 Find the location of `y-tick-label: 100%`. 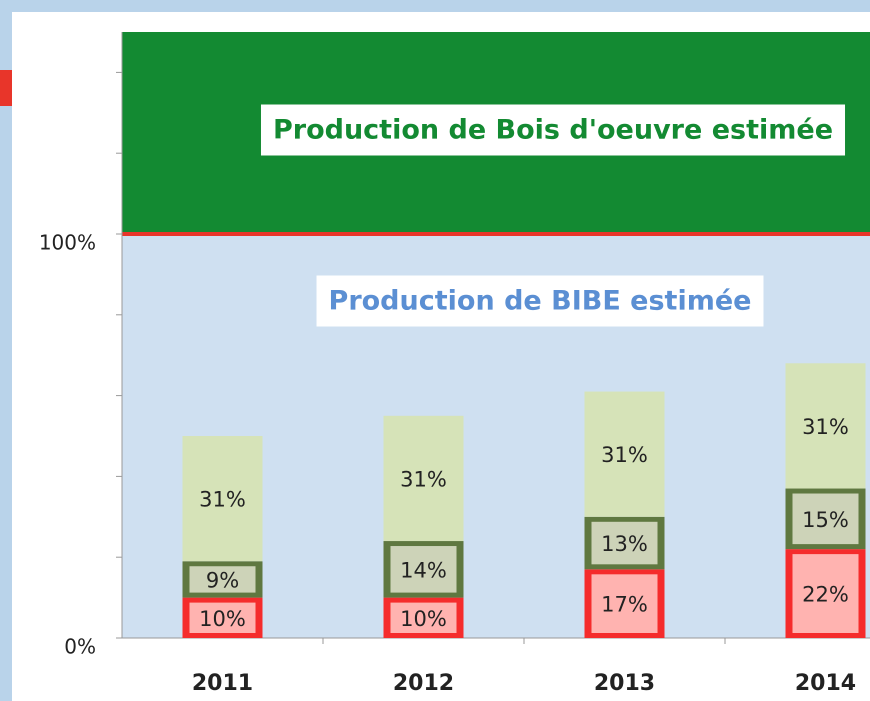

y-tick-label: 100% is located at coordinates (67, 243).